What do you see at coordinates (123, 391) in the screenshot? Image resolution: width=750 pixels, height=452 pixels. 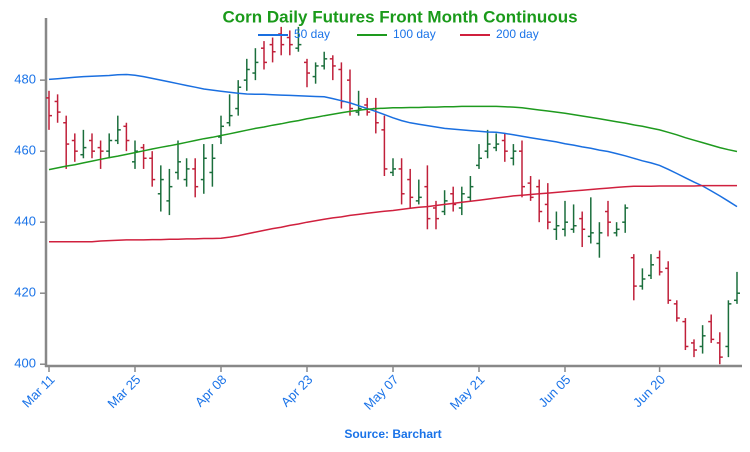 I see `x-tick-label: Mar 25` at bounding box center [123, 391].